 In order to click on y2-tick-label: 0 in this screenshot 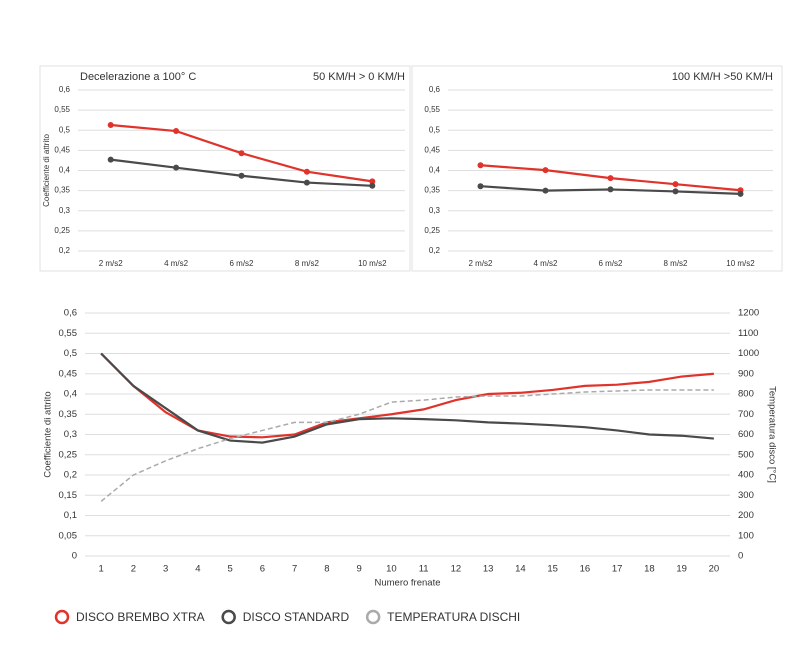, I will do `click(740, 556)`.